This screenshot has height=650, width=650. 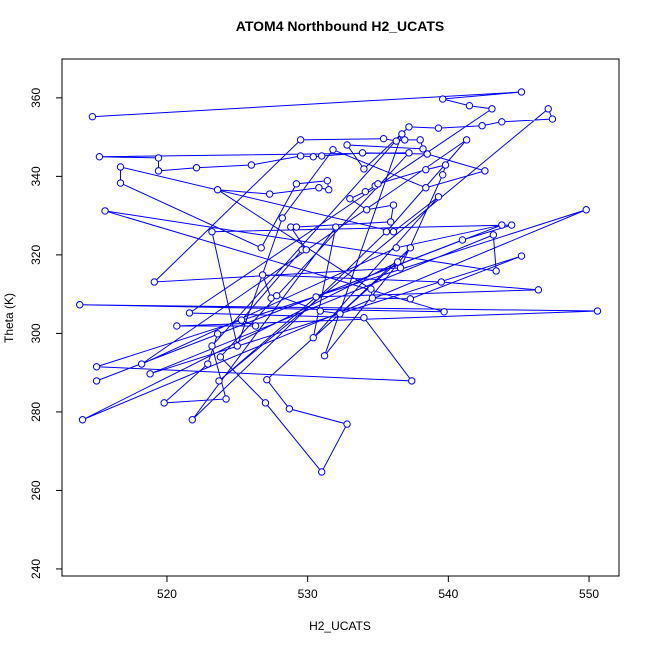 I want to click on y-axis-label: Theta (K), so click(x=9, y=318).